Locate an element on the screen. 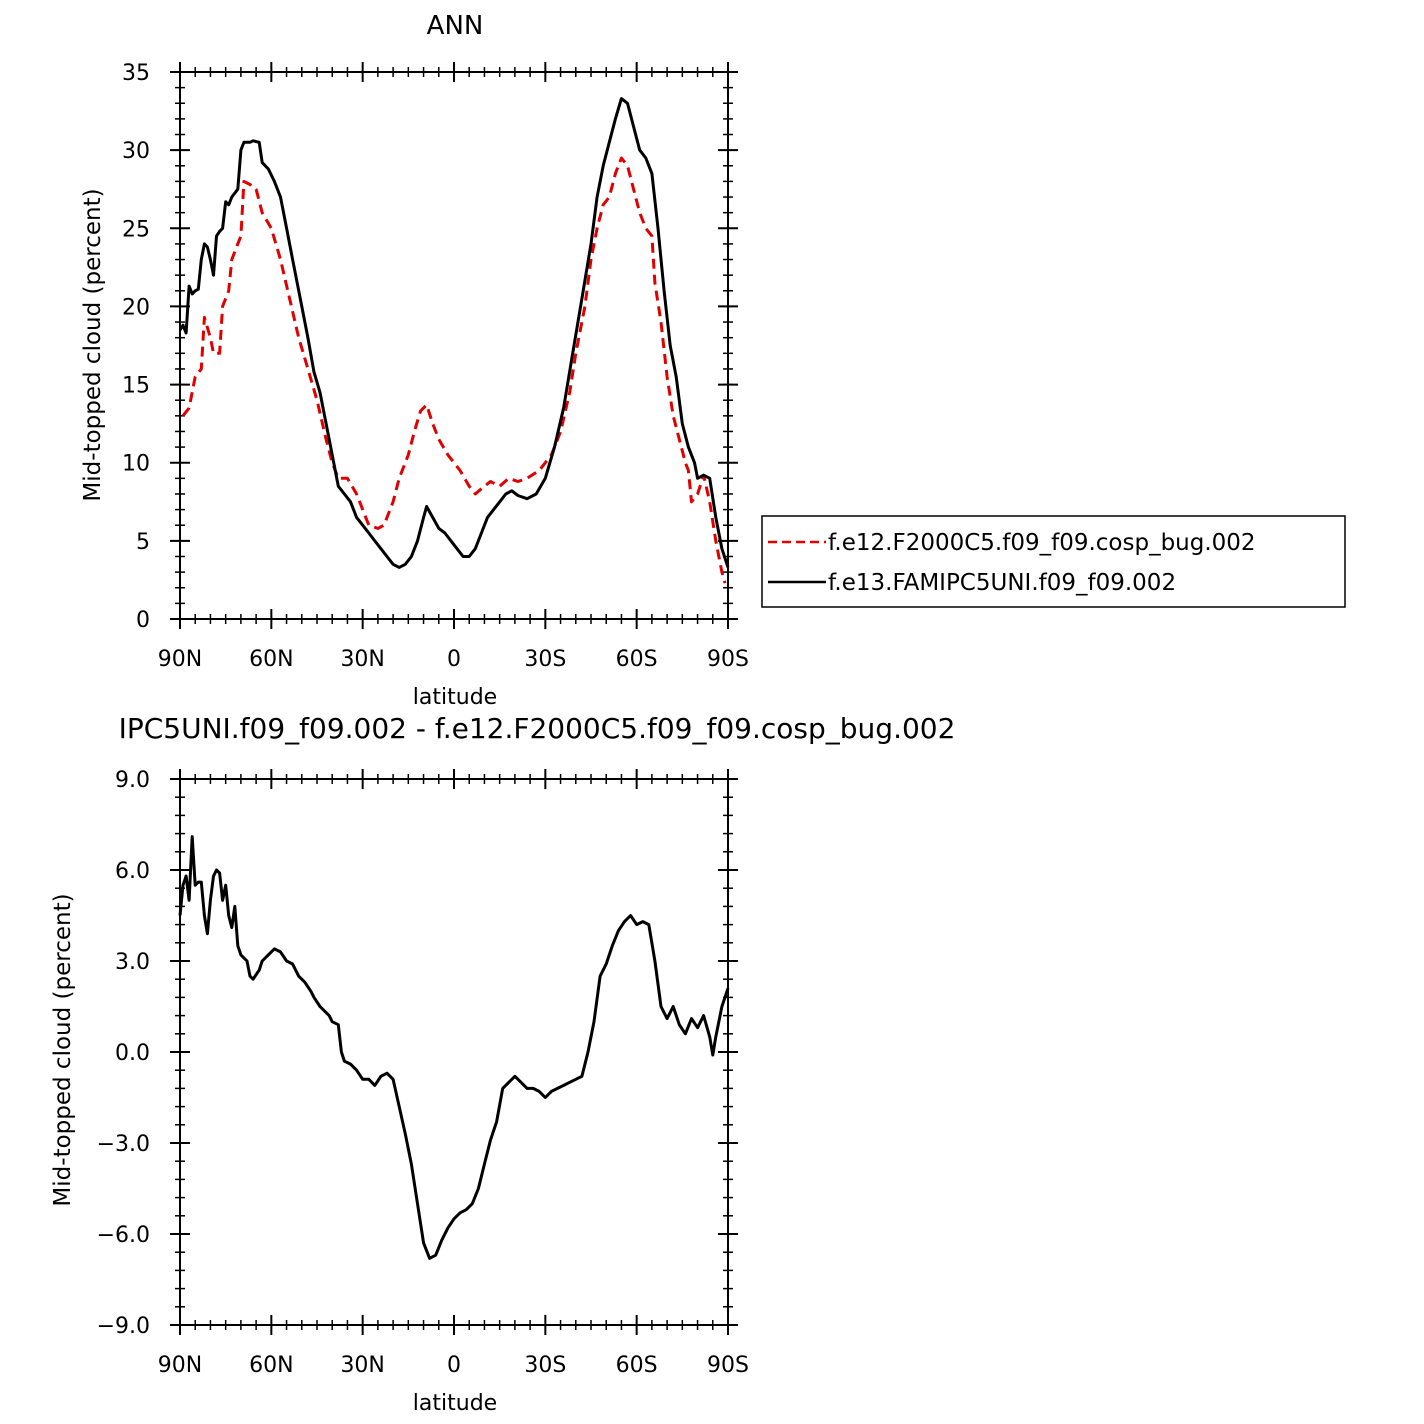 The width and height of the screenshot is (1424, 1424). y-tick-label: 9.0 is located at coordinates (132, 780).